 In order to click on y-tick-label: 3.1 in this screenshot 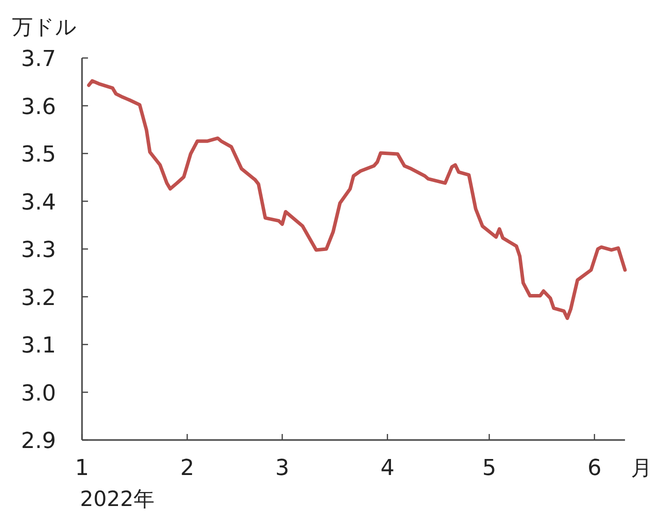, I will do `click(38, 346)`.